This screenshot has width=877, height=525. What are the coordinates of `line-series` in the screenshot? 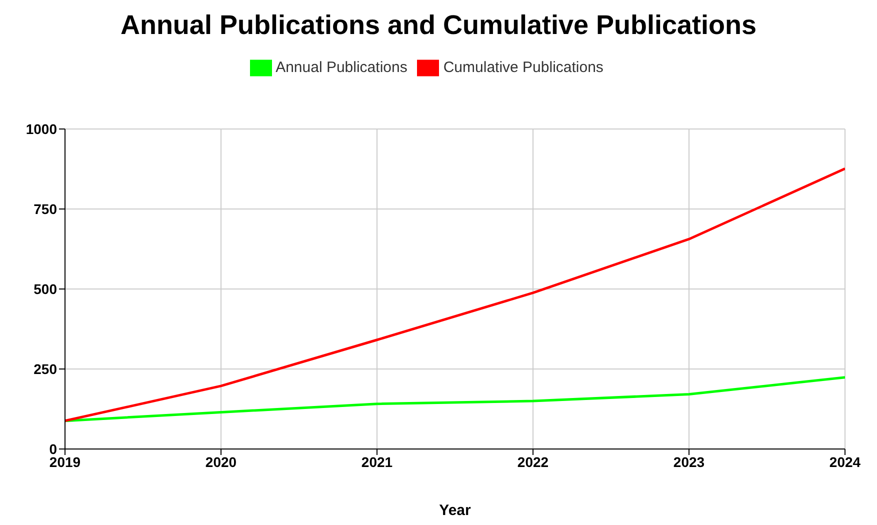 It's located at (455, 399).